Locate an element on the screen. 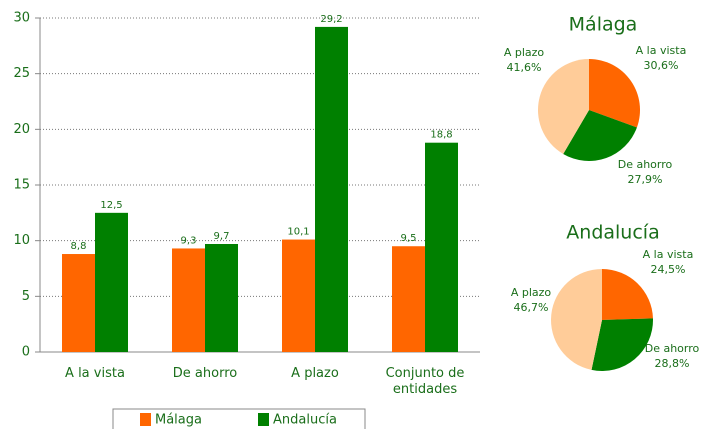  y-tick-label: 5 is located at coordinates (26, 296).